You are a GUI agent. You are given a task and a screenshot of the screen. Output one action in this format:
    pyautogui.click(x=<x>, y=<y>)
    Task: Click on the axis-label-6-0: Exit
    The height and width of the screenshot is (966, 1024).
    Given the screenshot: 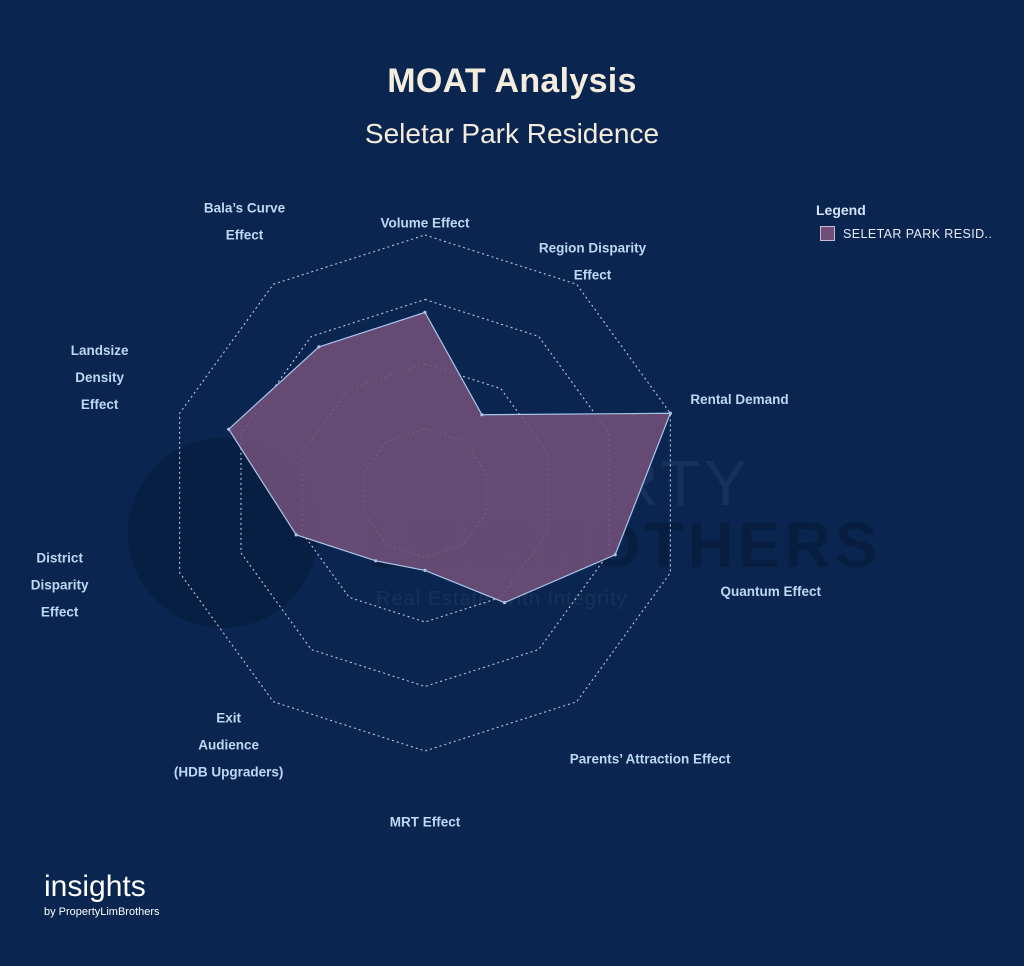 What is the action you would take?
    pyautogui.click(x=228, y=717)
    